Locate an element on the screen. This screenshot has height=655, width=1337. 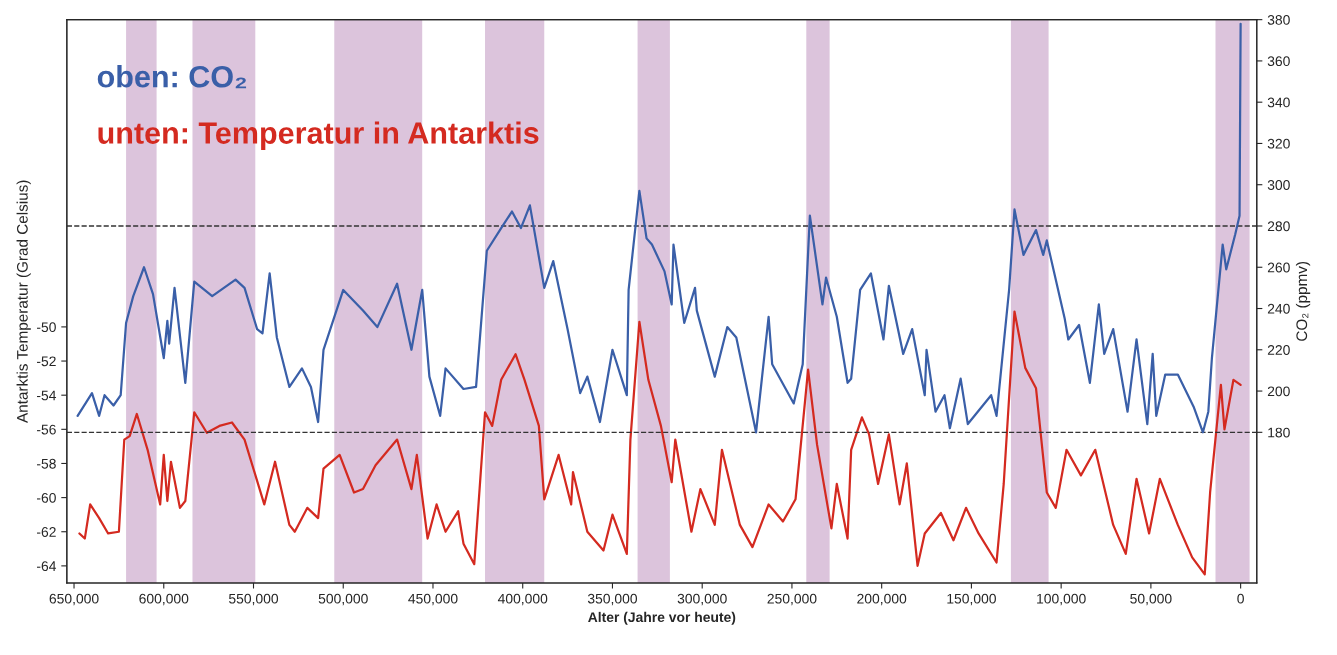
y2-tick-label: 240 is located at coordinates (1278, 308).